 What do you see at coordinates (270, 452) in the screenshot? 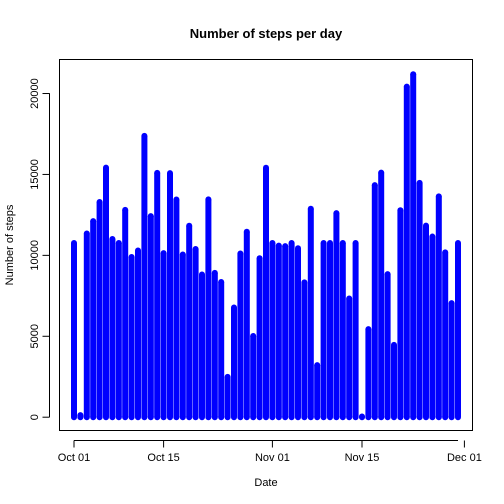
I see `x-axis: Oct 01 Oct 15 Nov 01 Nov 15 Dec 01` at bounding box center [270, 452].